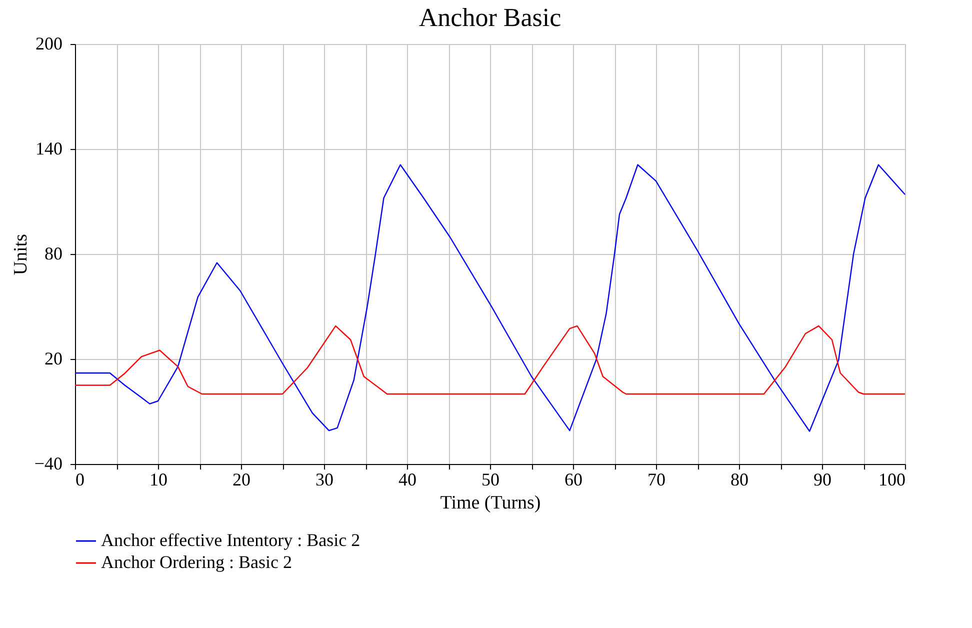  I want to click on x-tick-label: 50, so click(491, 480).